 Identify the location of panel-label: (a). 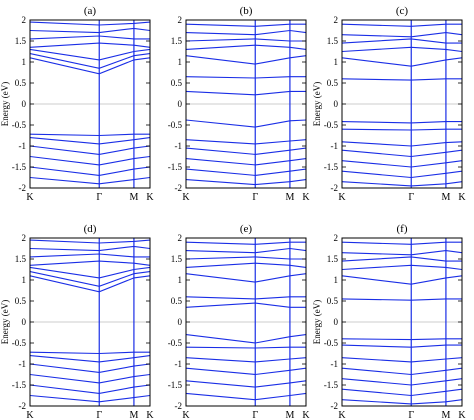
(90, 11).